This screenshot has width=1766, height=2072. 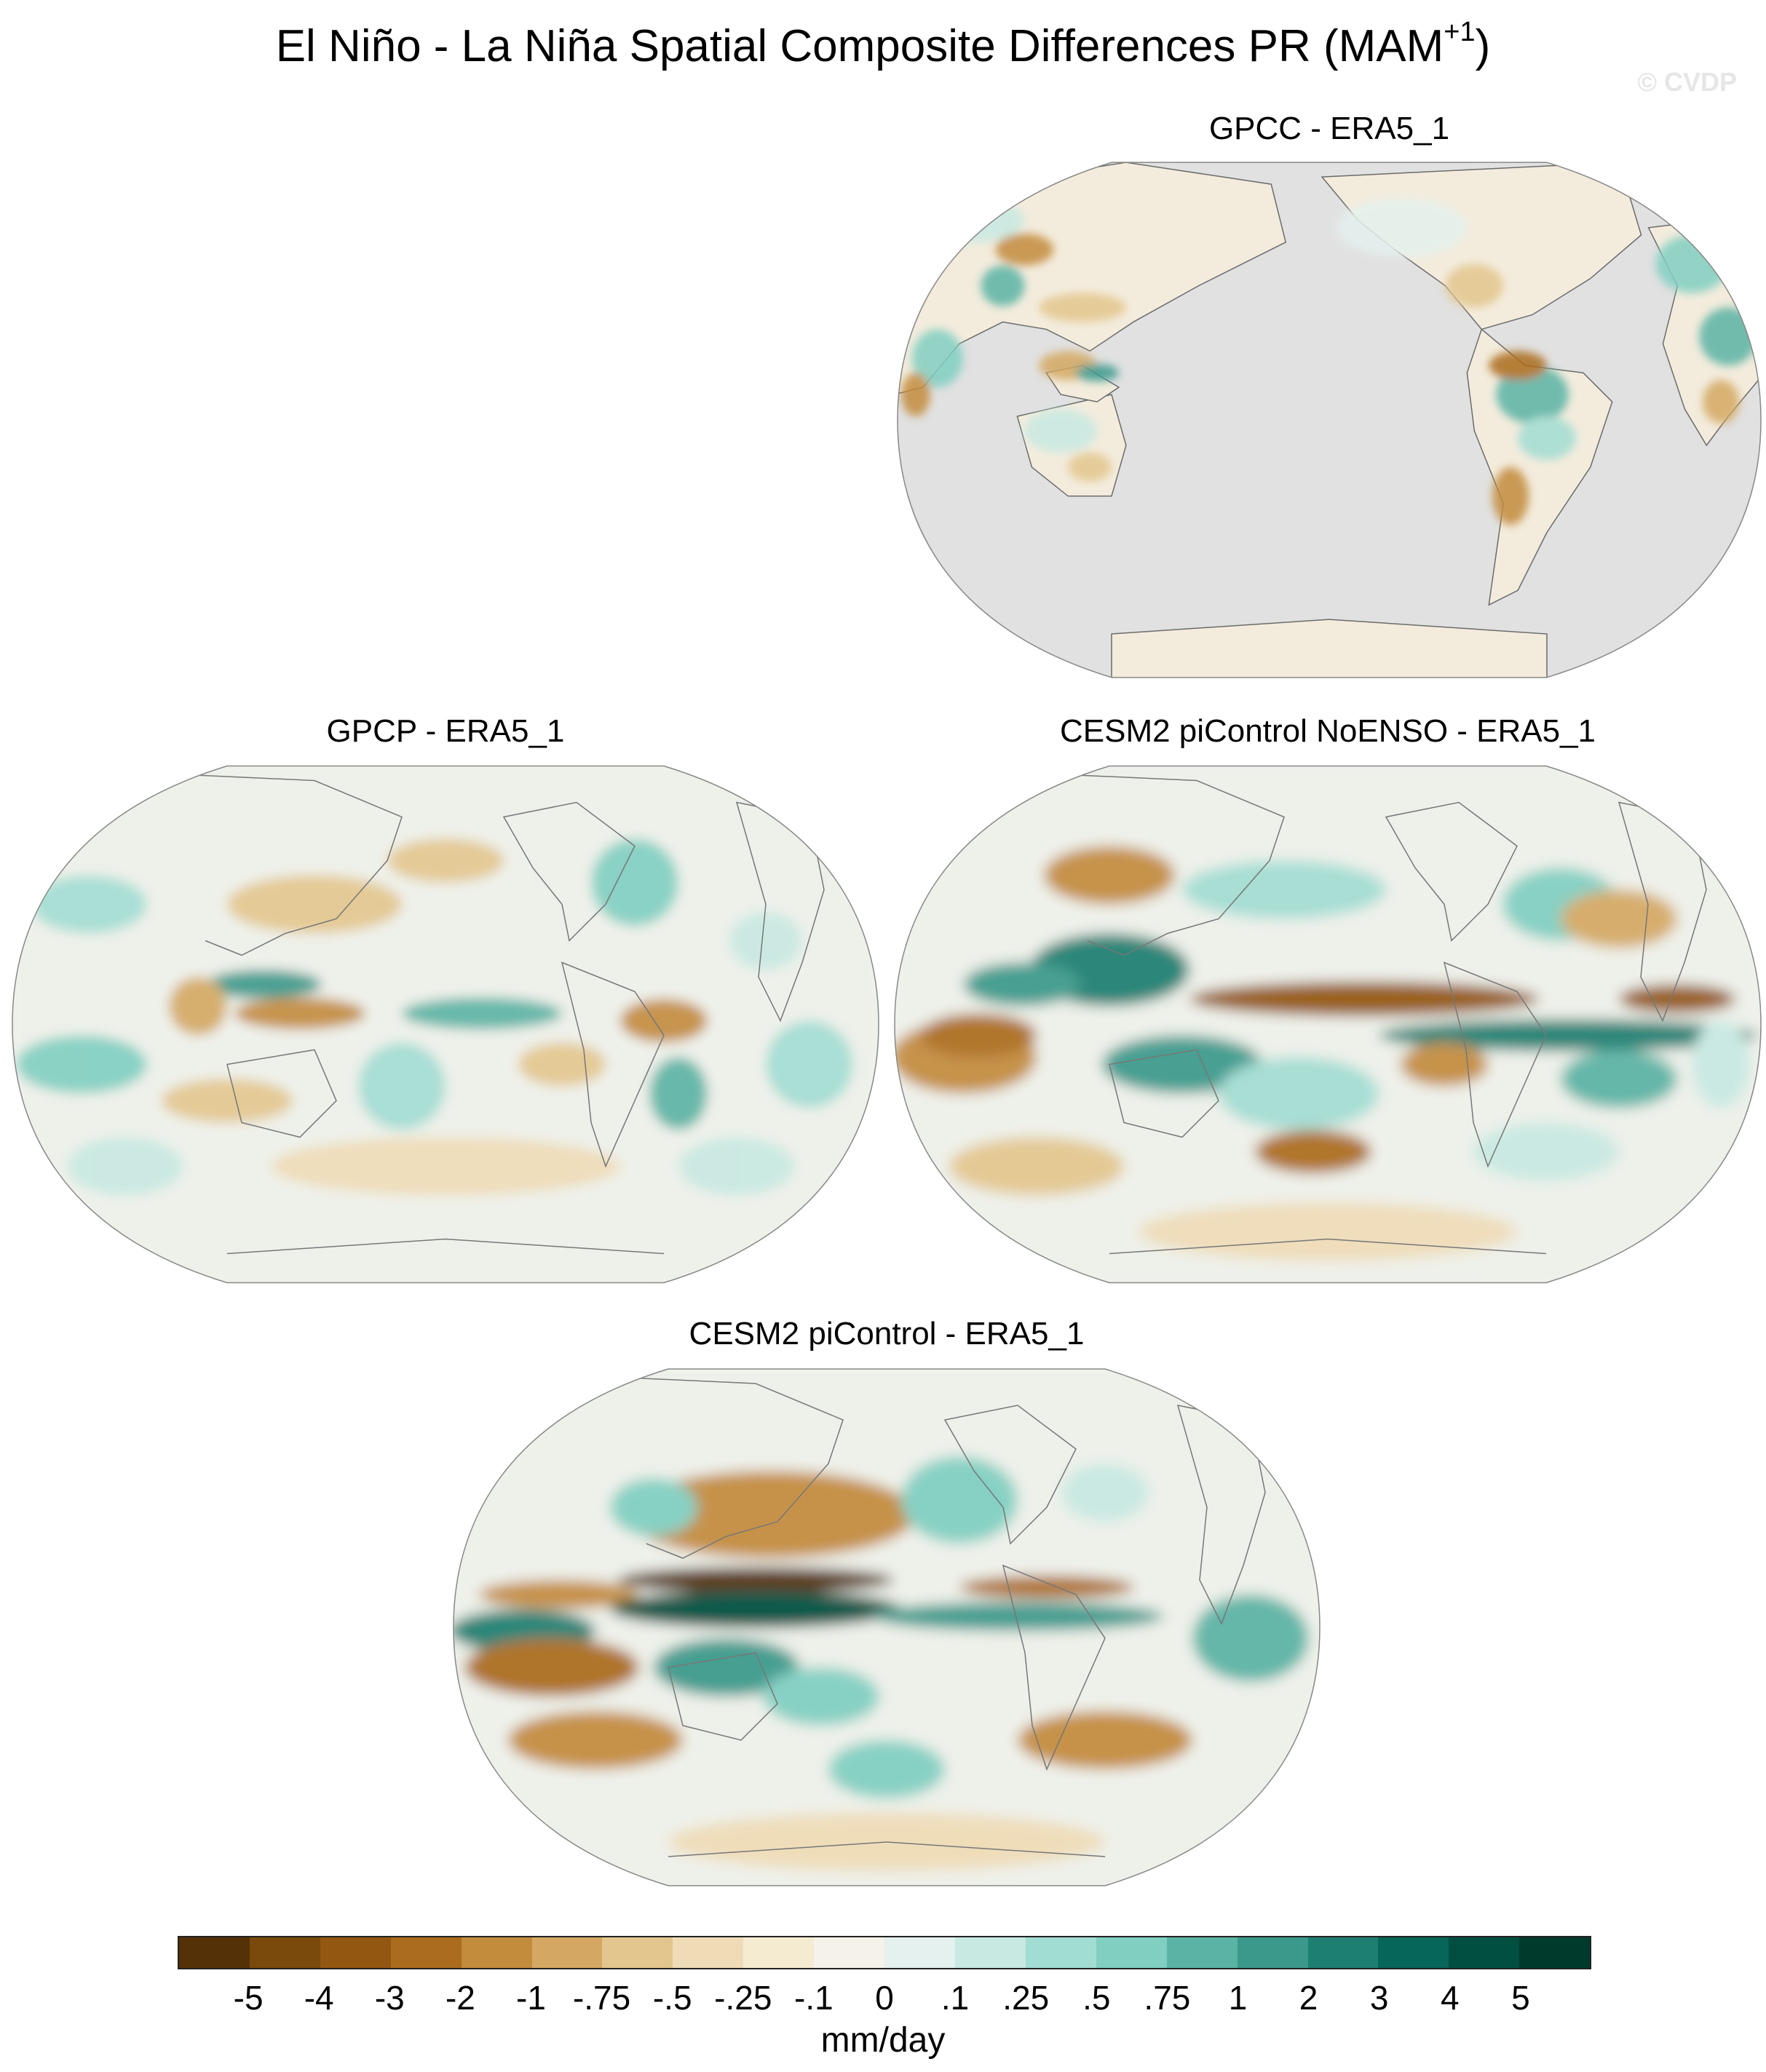 I want to click on colorbar-tick-label: 4, so click(x=1450, y=1998).